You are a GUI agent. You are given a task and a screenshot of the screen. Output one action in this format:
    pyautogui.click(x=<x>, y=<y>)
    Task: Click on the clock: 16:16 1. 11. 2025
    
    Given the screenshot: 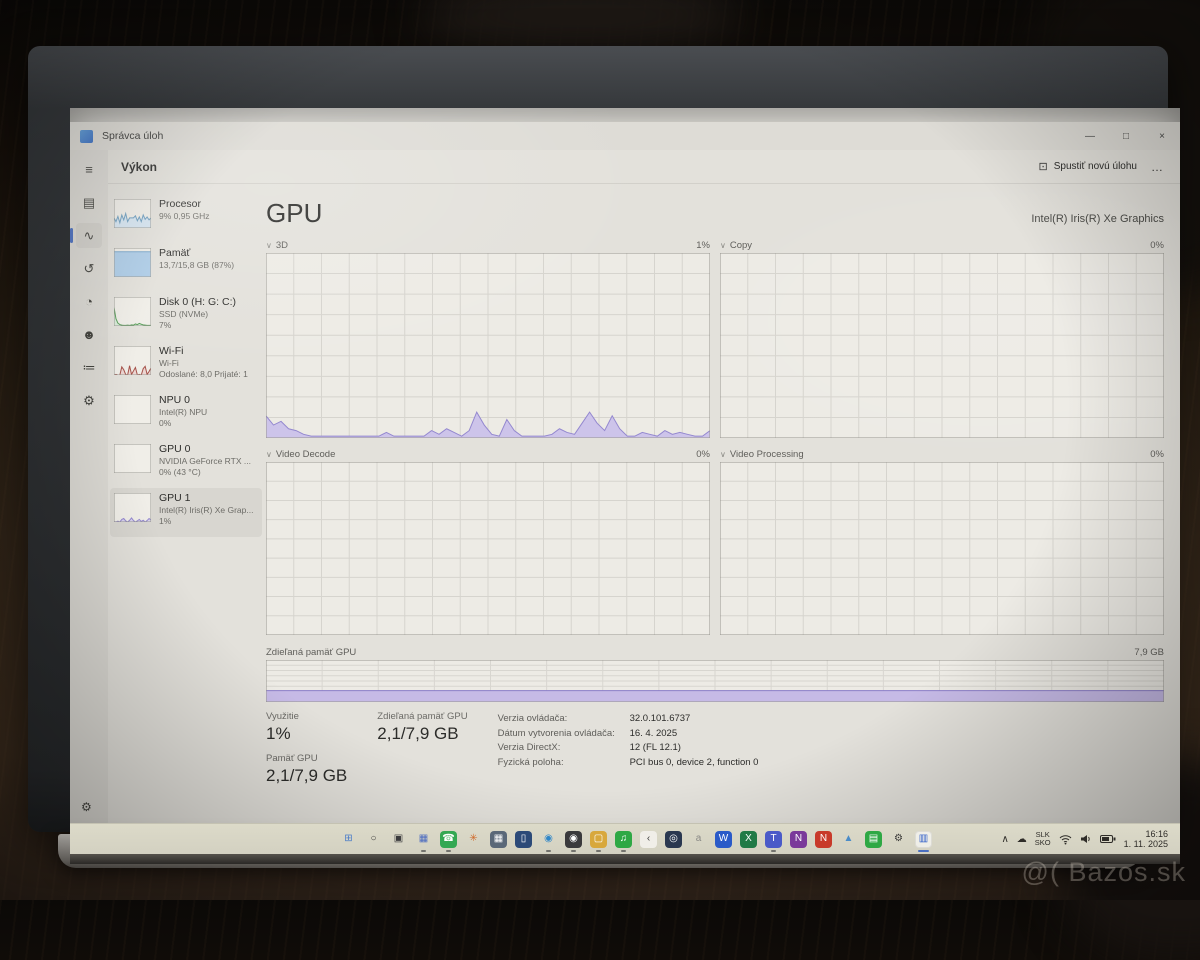 What is the action you would take?
    pyautogui.click(x=1146, y=839)
    